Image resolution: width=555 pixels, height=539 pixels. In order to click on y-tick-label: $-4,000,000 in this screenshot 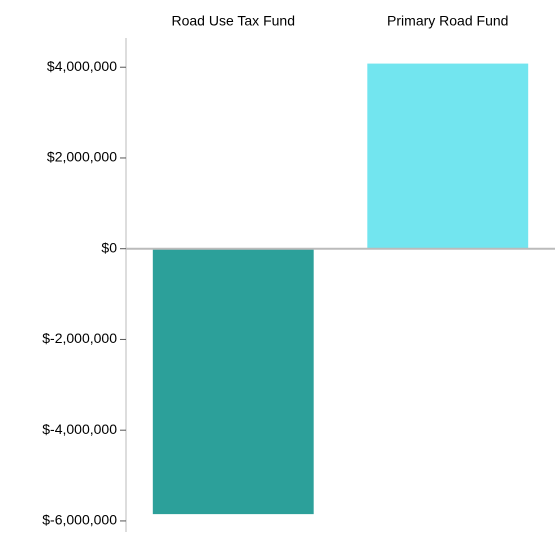, I will do `click(79, 429)`.